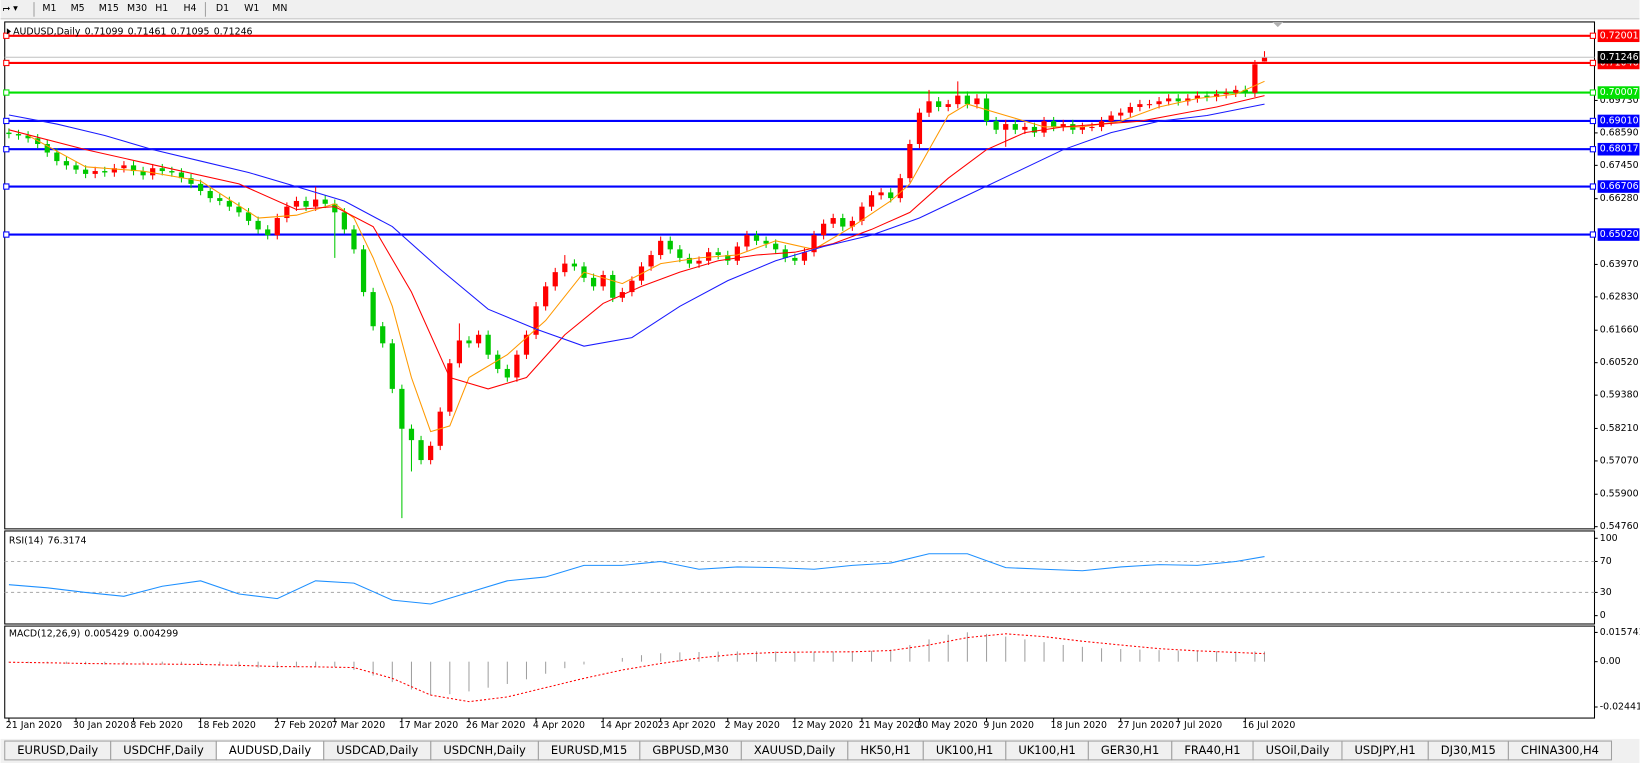  I want to click on x-tick-label: 21 Jan 2020, so click(34, 725).